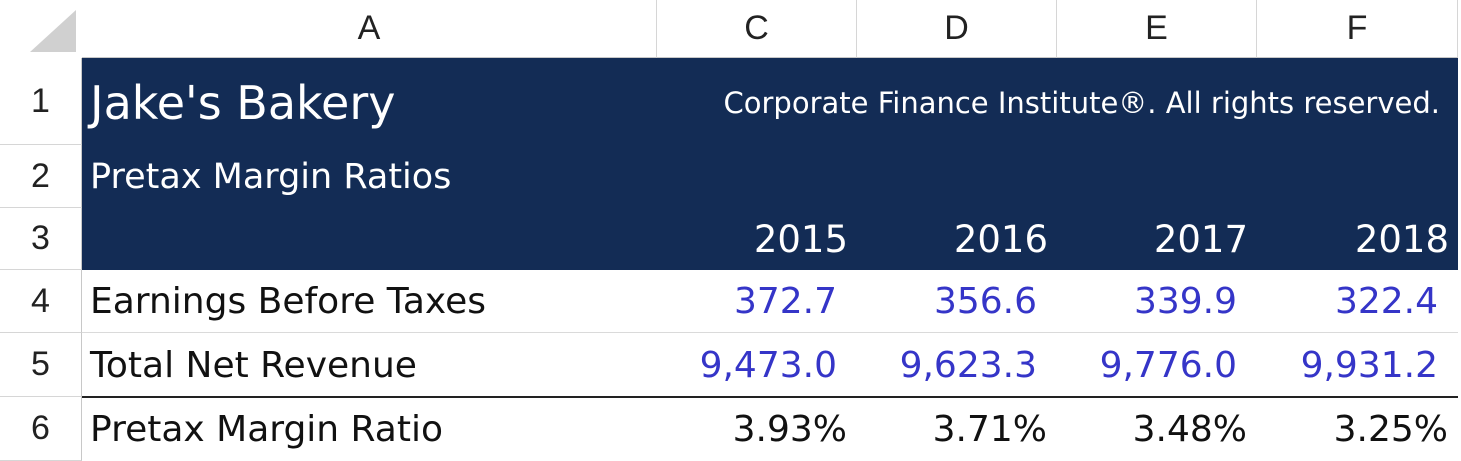 The width and height of the screenshot is (1461, 461). What do you see at coordinates (1386, 301) in the screenshot?
I see `value: 322.4` at bounding box center [1386, 301].